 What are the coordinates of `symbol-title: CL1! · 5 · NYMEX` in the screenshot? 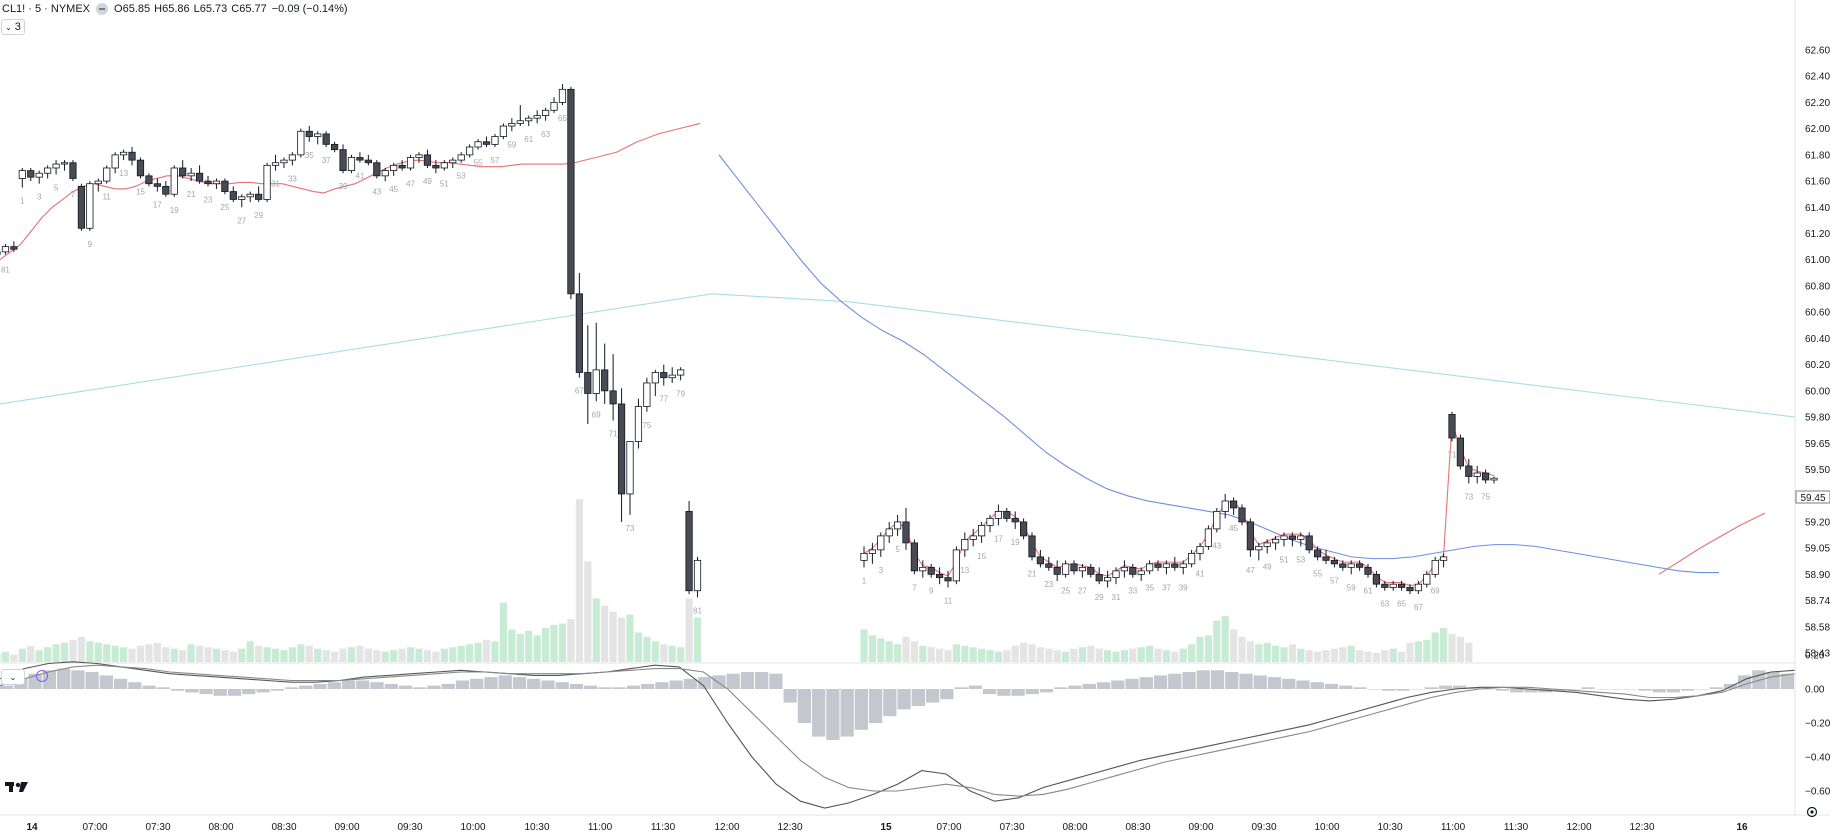 It's located at (46, 9).